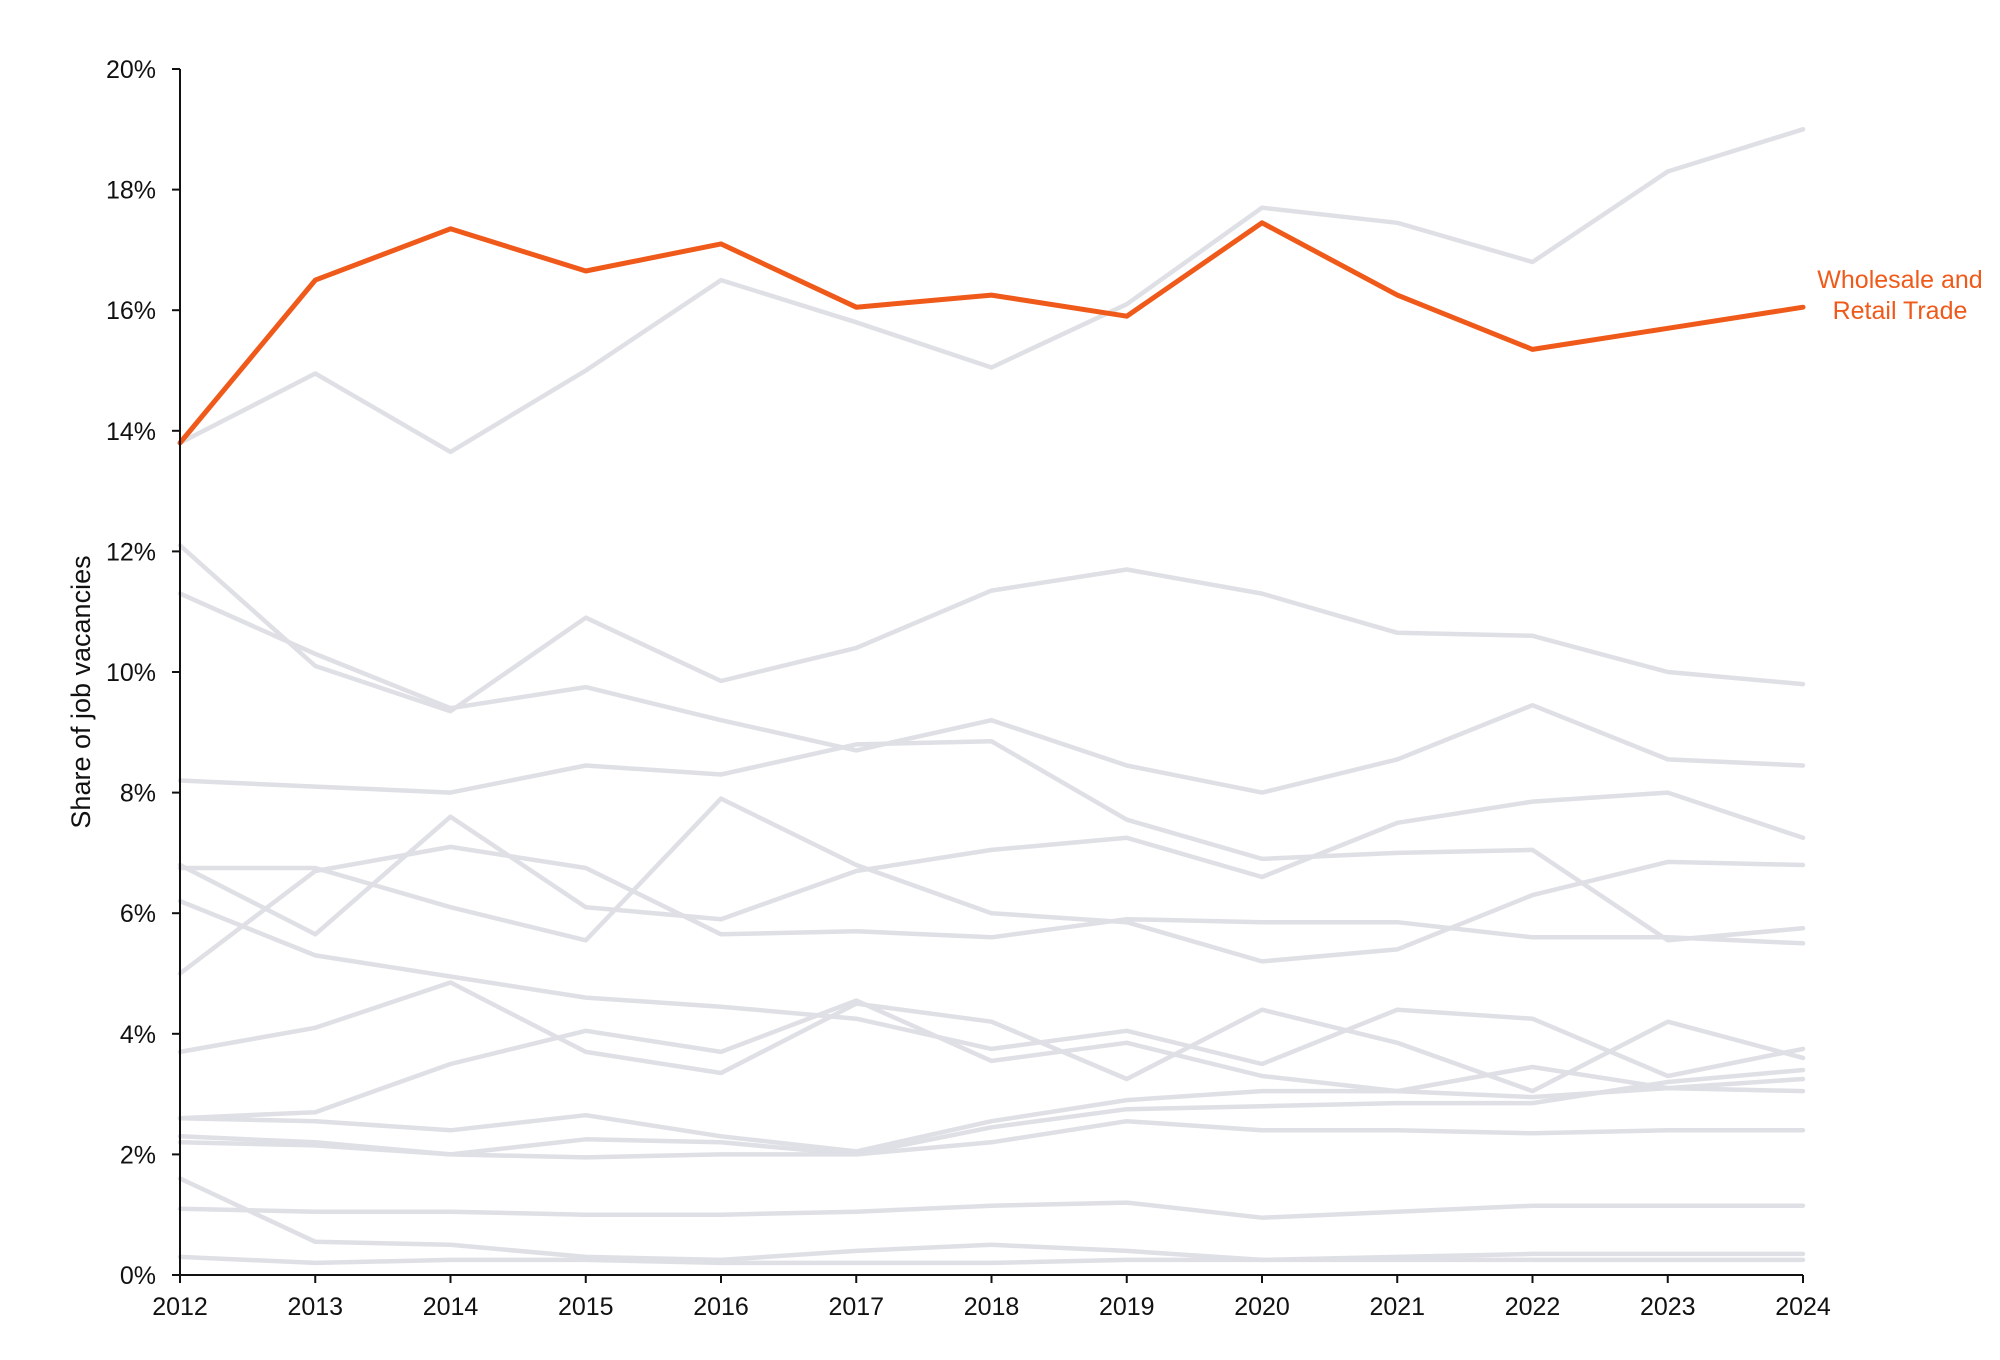  Describe the element at coordinates (138, 794) in the screenshot. I see `y-tick-label: 8%` at that location.